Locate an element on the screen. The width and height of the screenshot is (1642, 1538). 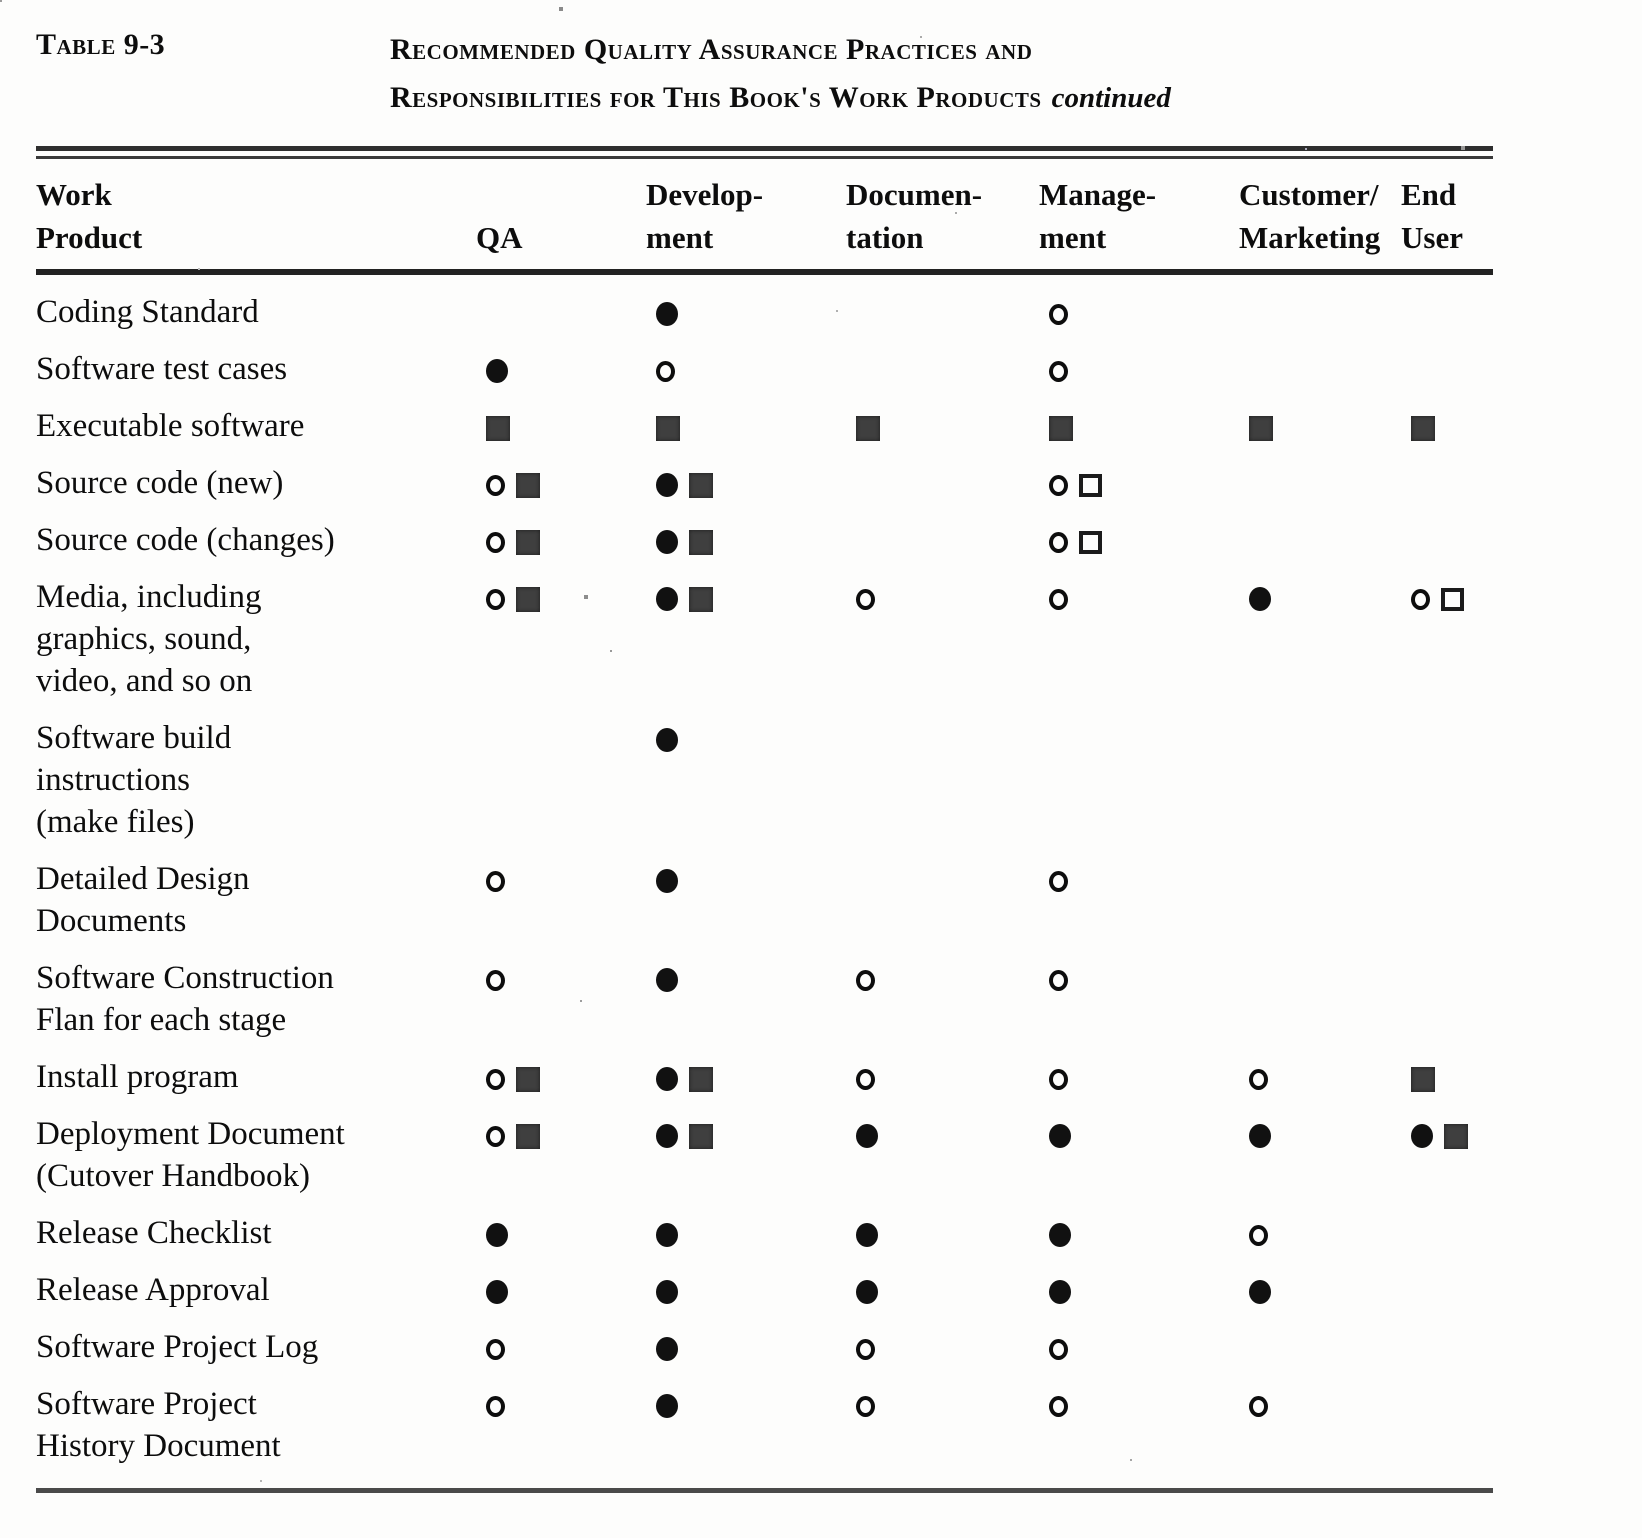
table-number-label: Table 9-3 is located at coordinates (101, 44).